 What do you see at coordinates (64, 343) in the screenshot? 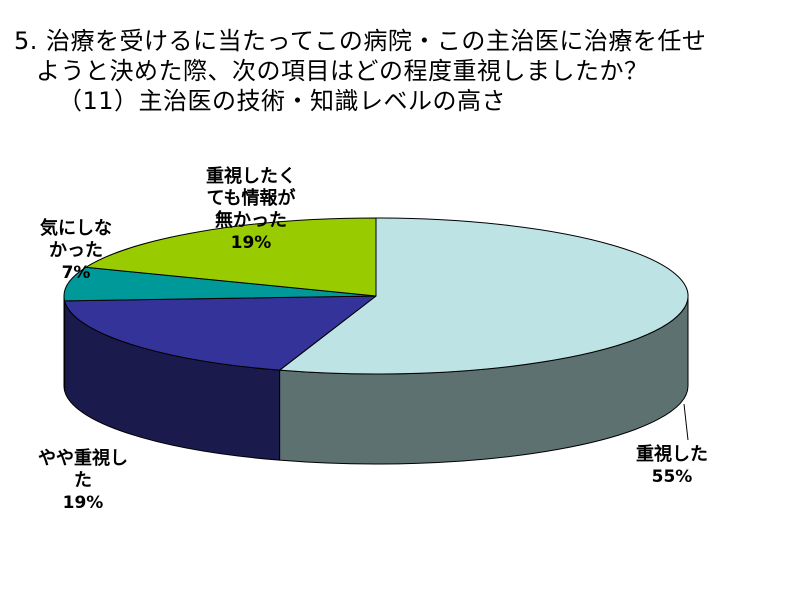
I see `slice-2-side` at bounding box center [64, 343].